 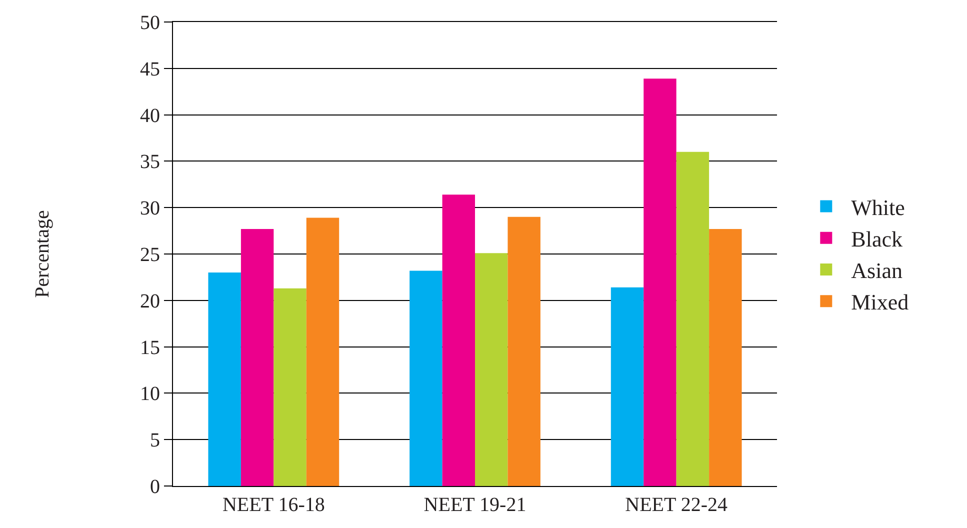 I want to click on y-tick-label: 0, so click(x=155, y=487).